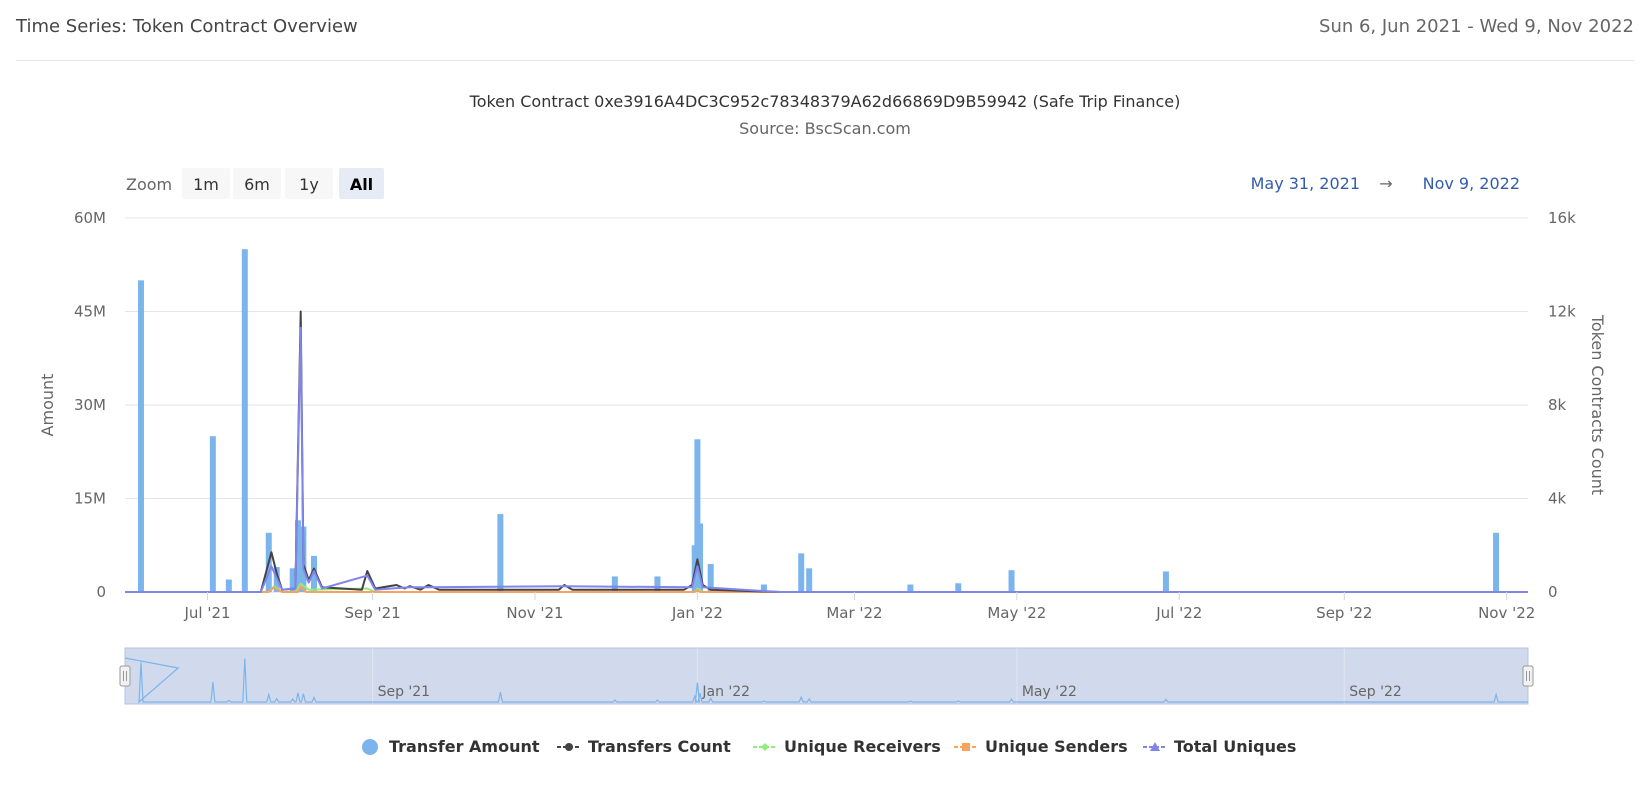 This screenshot has height=803, width=1652. Describe the element at coordinates (404, 692) in the screenshot. I see `navigator-label: Sep '21` at that location.